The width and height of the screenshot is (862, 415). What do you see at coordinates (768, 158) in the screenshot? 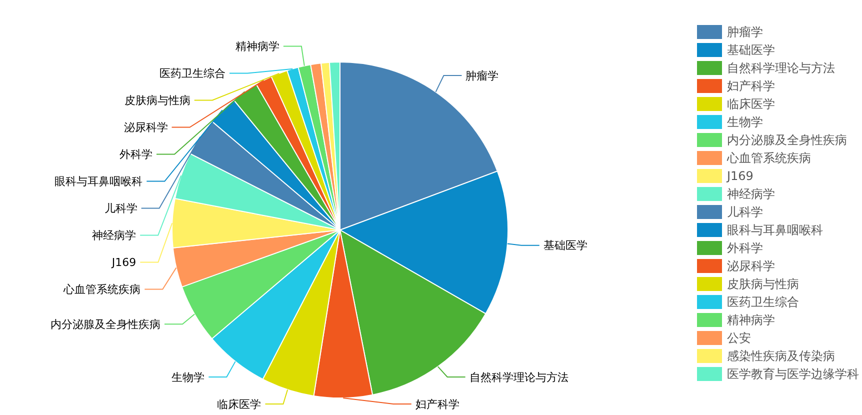
I see `legend-label: 心血管系统疾病` at bounding box center [768, 158].